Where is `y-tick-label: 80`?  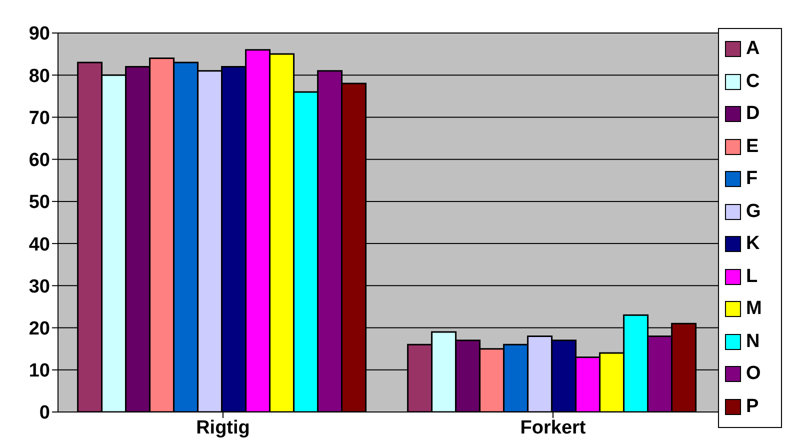 y-tick-label: 80 is located at coordinates (39, 76).